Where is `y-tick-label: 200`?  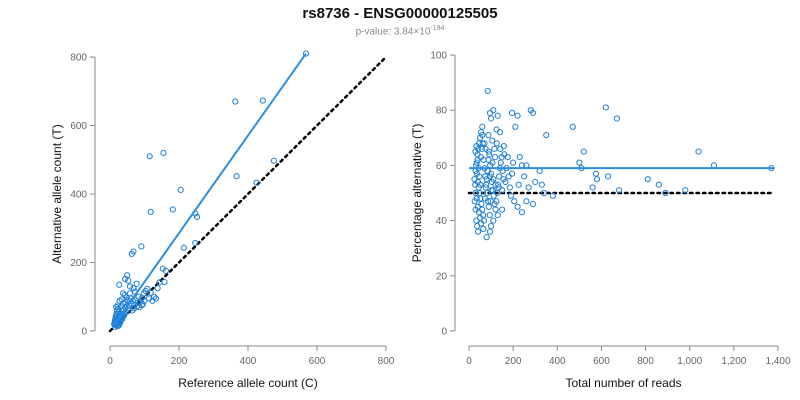 y-tick-label: 200 is located at coordinates (78, 263).